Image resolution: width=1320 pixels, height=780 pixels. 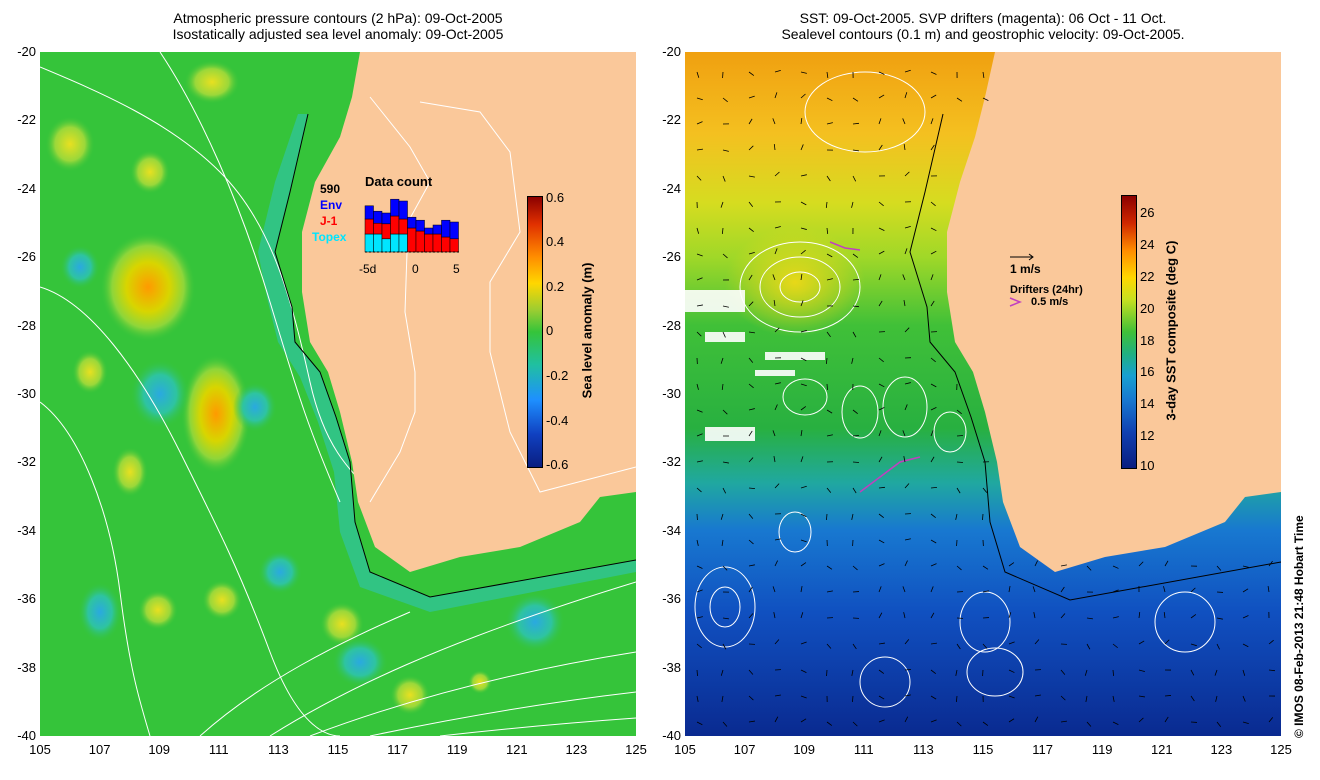 What do you see at coordinates (415, 269) in the screenshot?
I see `data-count-xtick-0: 0` at bounding box center [415, 269].